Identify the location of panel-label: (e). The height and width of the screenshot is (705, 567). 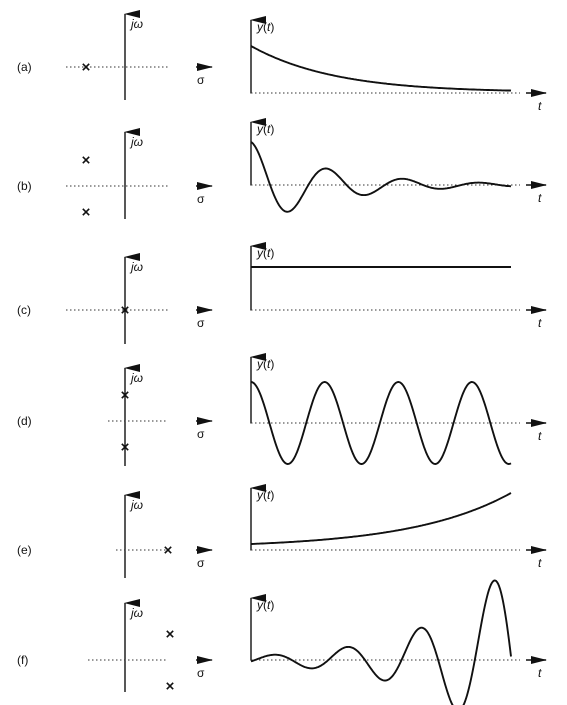
(24, 550).